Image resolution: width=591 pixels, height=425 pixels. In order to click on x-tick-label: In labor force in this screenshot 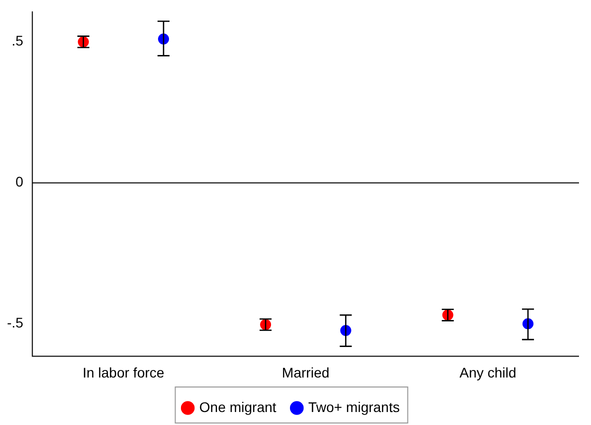, I will do `click(123, 372)`.